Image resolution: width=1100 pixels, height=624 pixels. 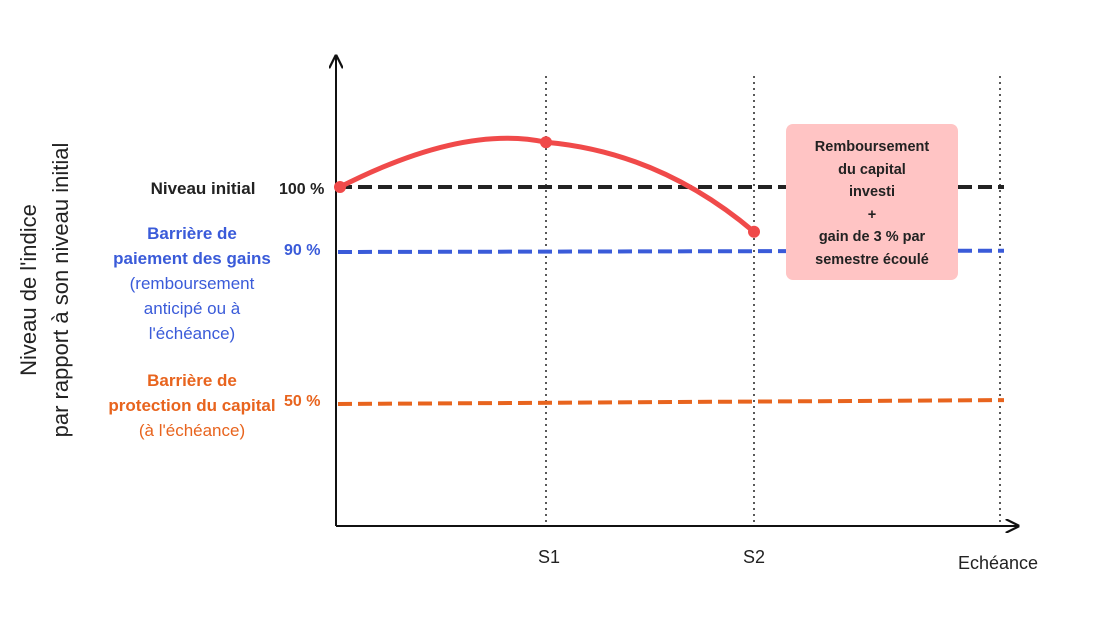 I want to click on callout-line-1: Remboursement, so click(x=872, y=147).